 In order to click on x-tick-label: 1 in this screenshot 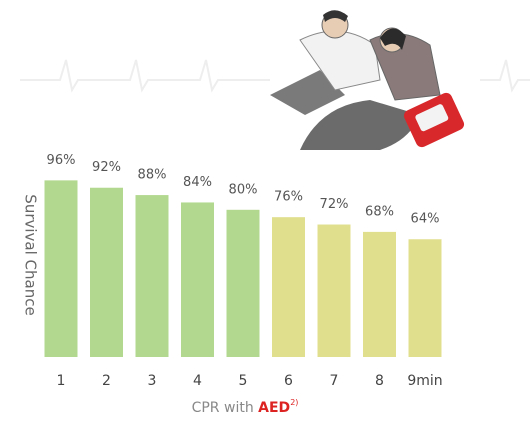, I will do `click(61, 381)`.